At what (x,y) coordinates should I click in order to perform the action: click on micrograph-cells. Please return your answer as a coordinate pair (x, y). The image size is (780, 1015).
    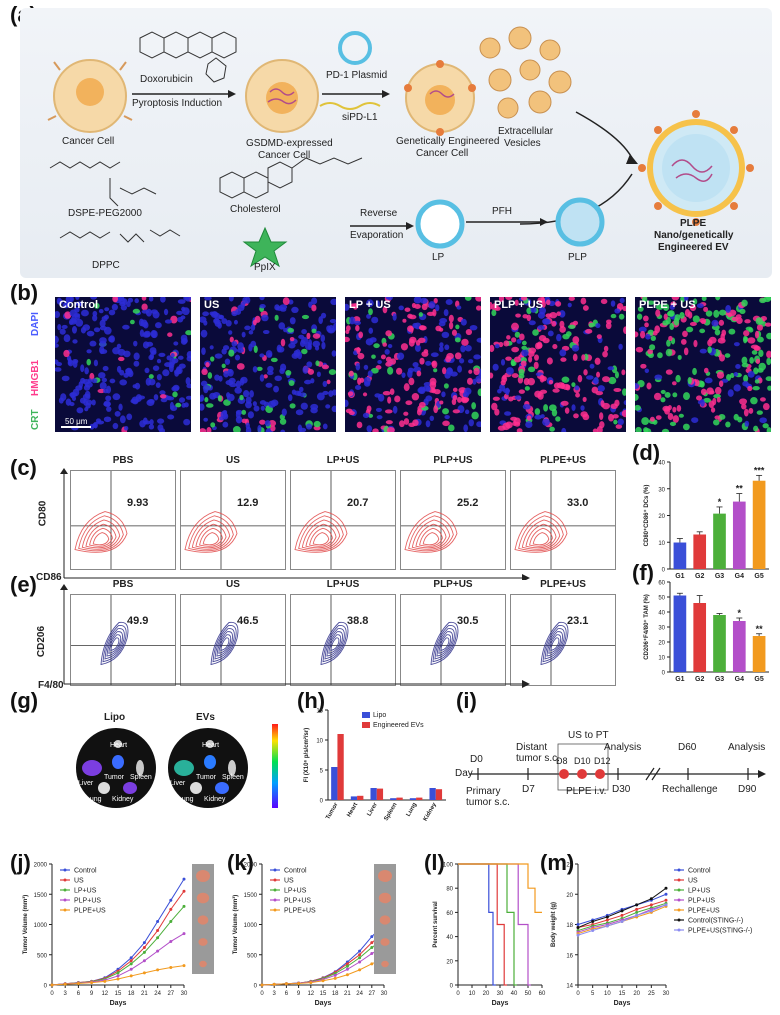
    Looking at the image, I should click on (558, 364).